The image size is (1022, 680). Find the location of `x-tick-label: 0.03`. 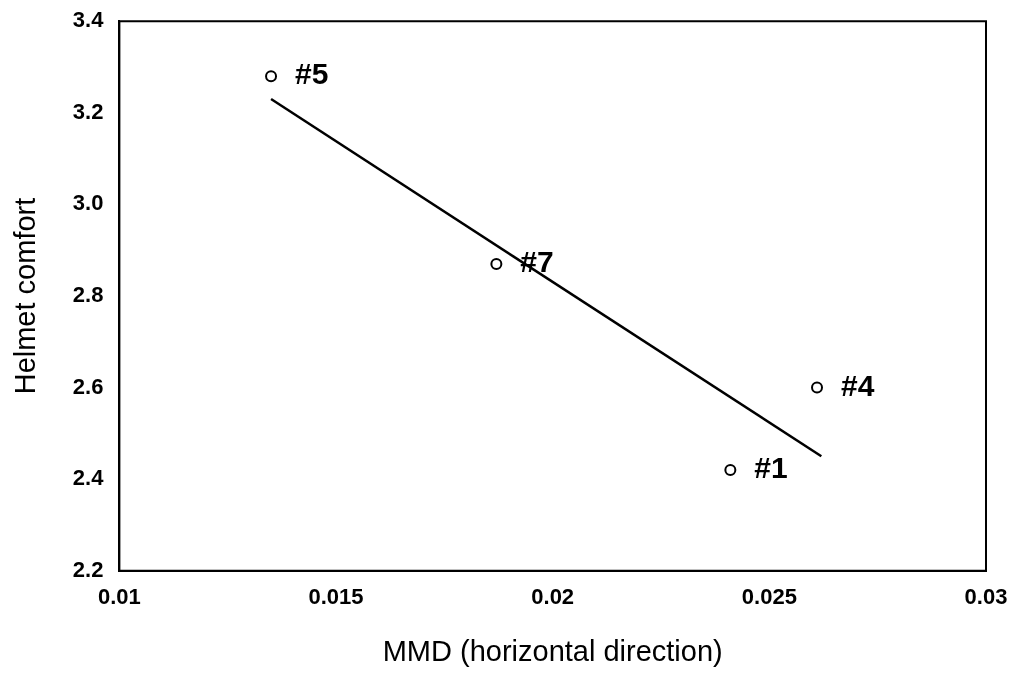

x-tick-label: 0.03 is located at coordinates (986, 597).